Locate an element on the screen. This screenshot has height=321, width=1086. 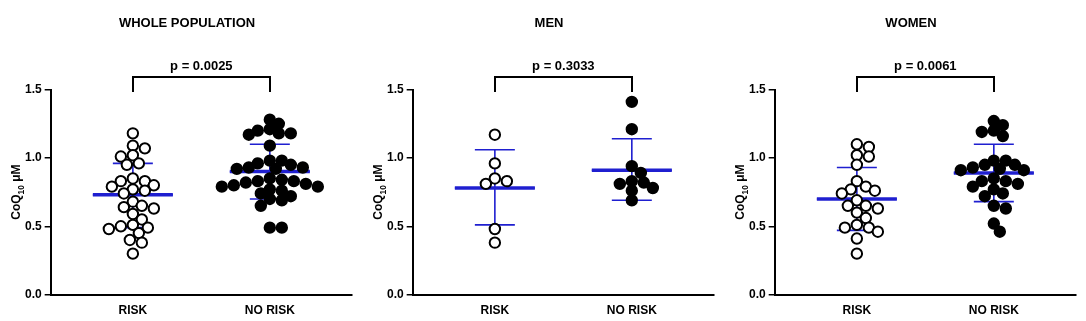
text: p = 0.0025 is located at coordinates (201, 65).